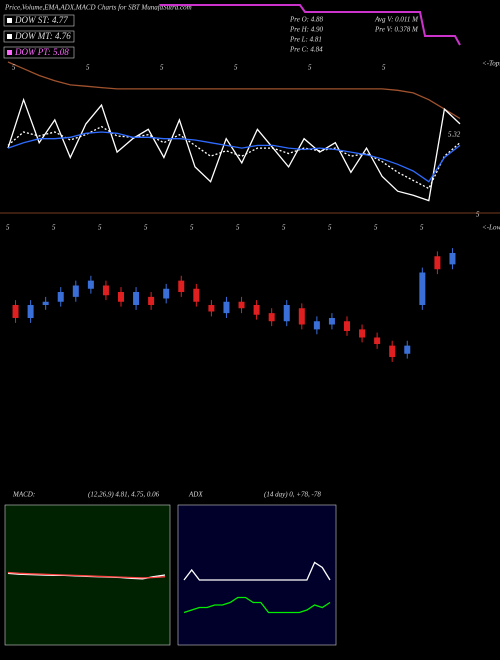 The image size is (500, 660). I want to click on legend-dow-pt: DOW PT: 5.08, so click(41, 52).